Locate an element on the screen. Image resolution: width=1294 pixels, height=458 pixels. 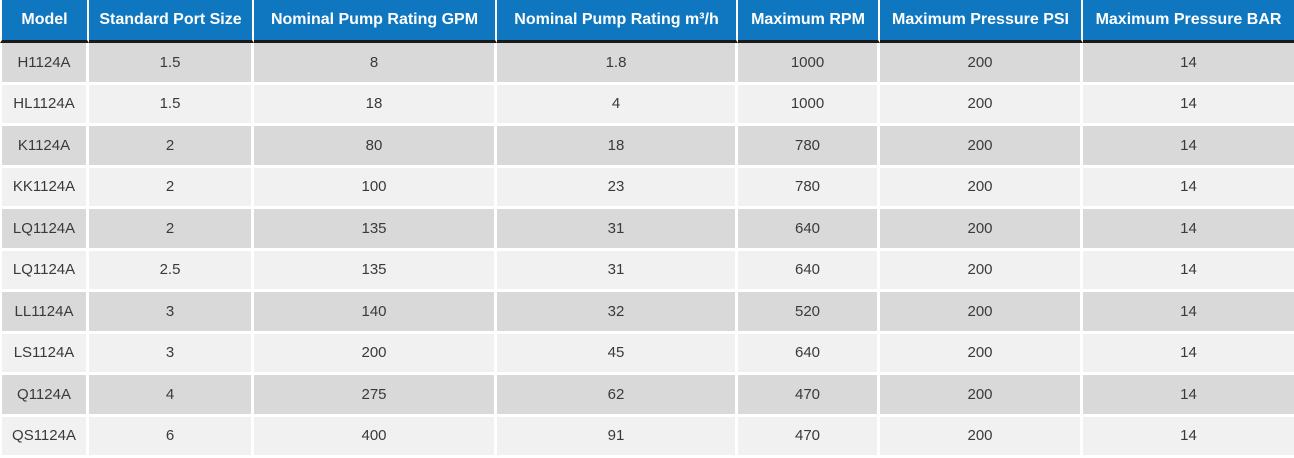
cell-model: HL1124A is located at coordinates (44, 106).